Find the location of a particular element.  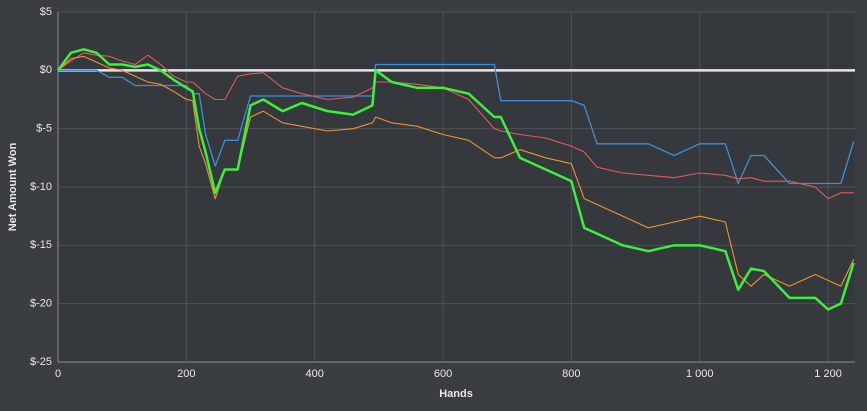

x-tick-label: 0 is located at coordinates (58, 374).